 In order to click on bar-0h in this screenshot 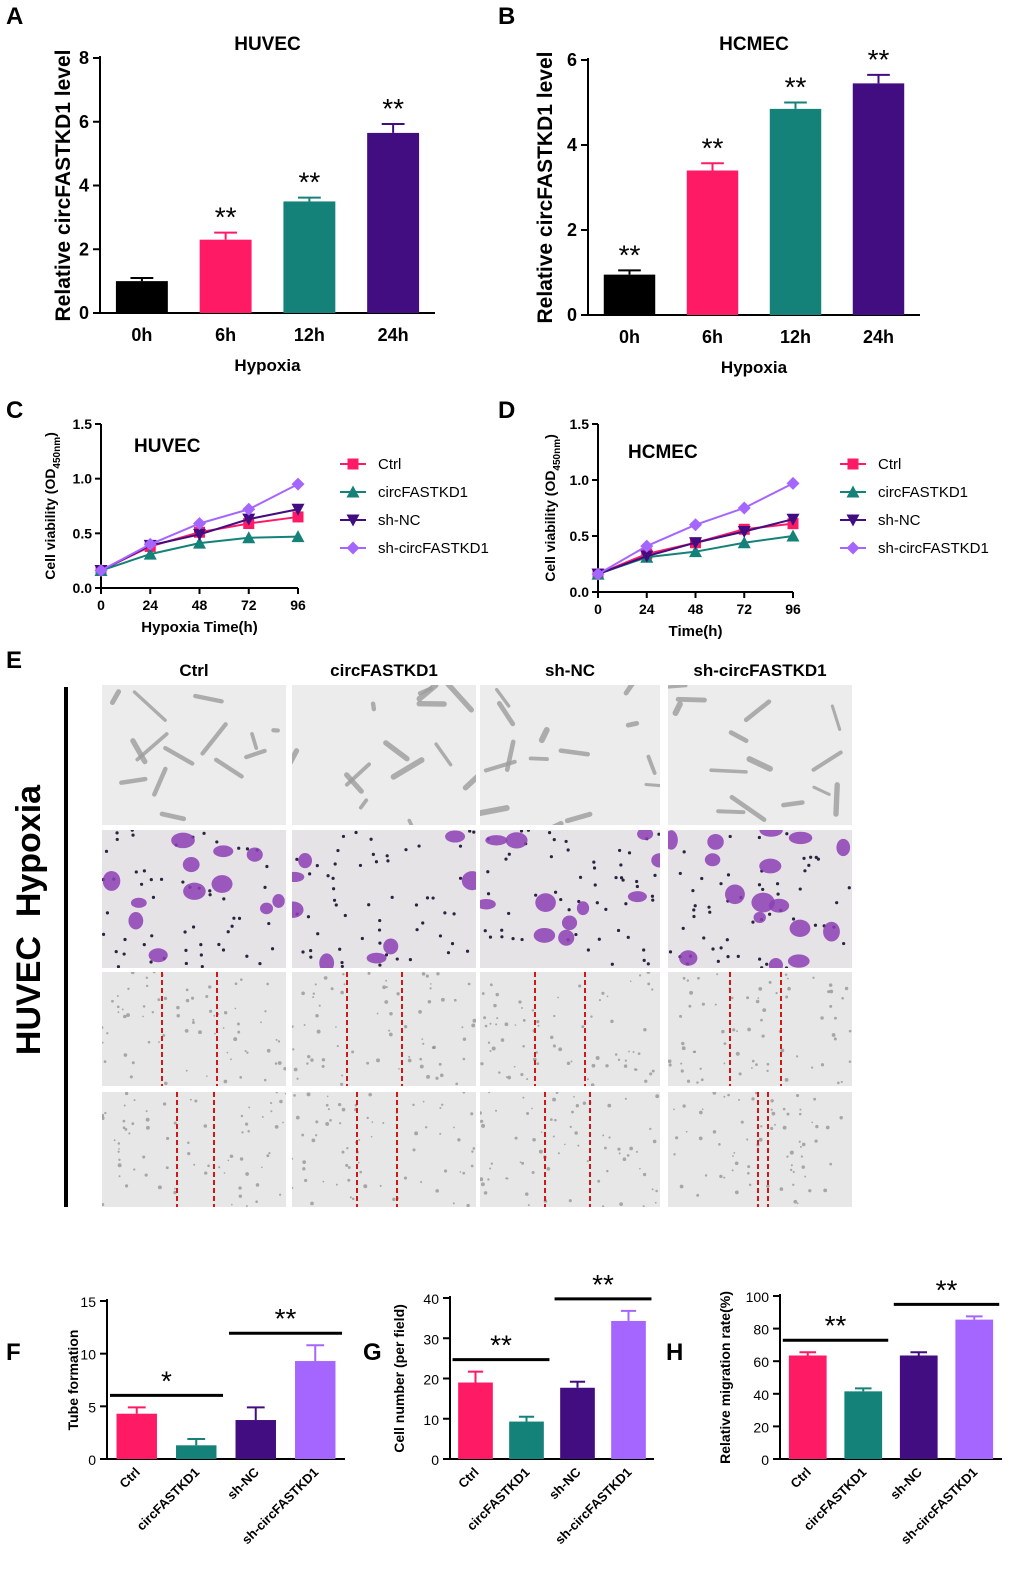, I will do `click(629, 294)`.